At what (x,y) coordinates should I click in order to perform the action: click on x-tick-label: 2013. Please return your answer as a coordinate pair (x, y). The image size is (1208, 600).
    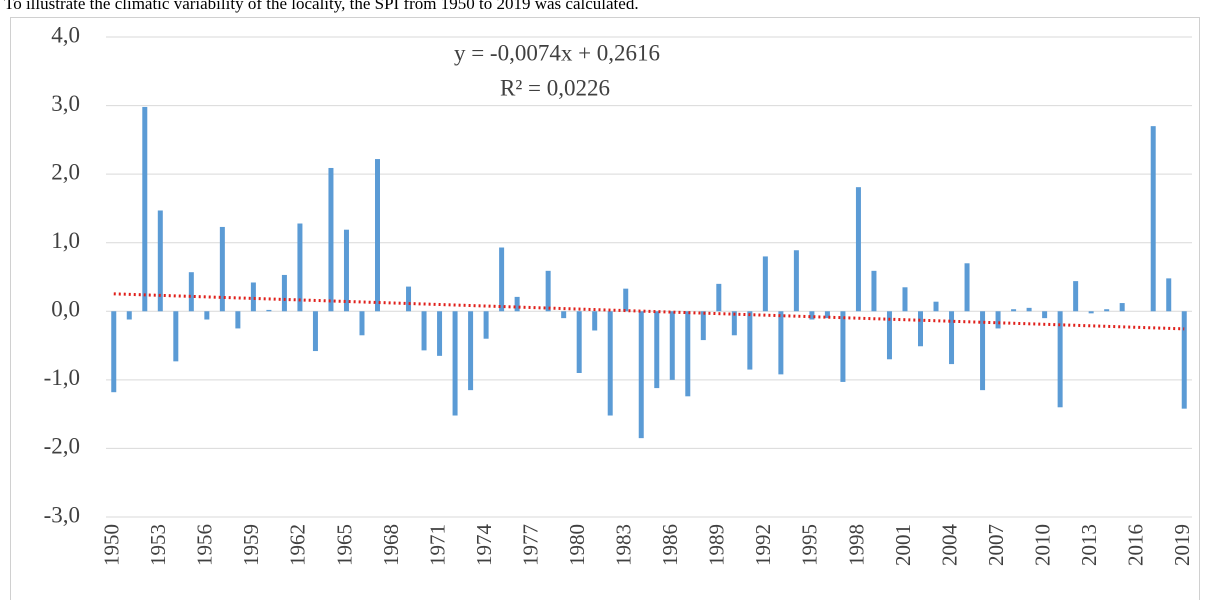
    Looking at the image, I should click on (1089, 545).